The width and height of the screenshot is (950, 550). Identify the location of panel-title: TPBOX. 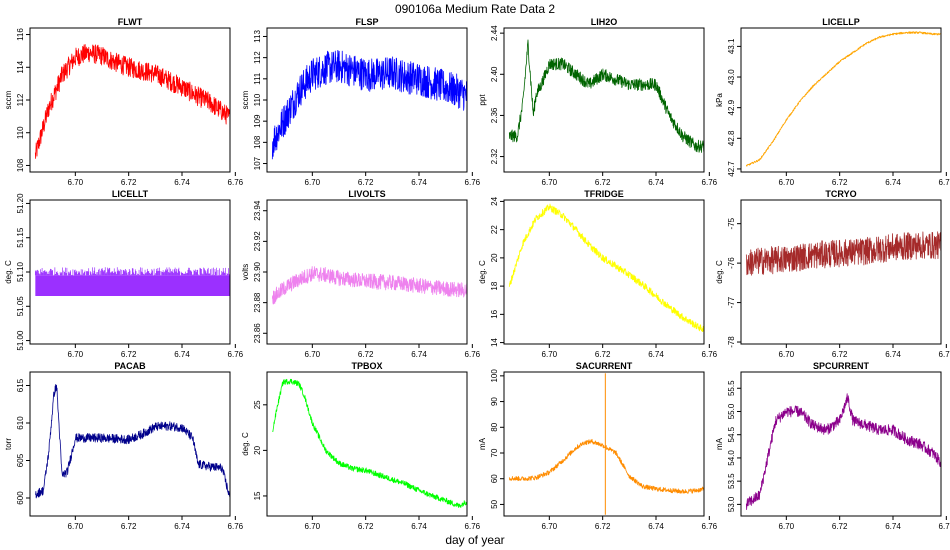
(366, 366).